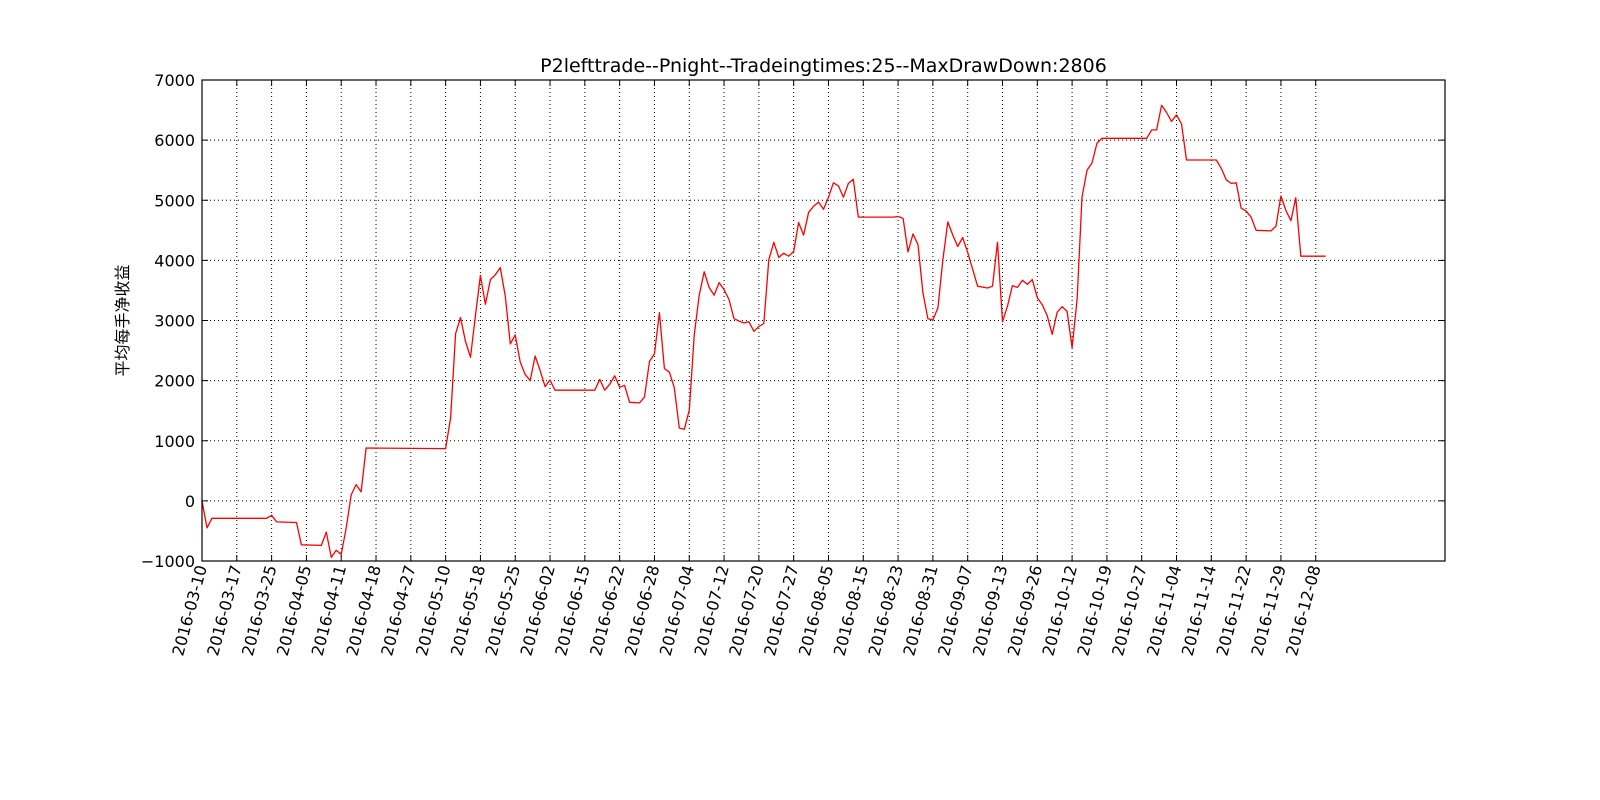  What do you see at coordinates (190, 501) in the screenshot?
I see `y-tick-label: 0` at bounding box center [190, 501].